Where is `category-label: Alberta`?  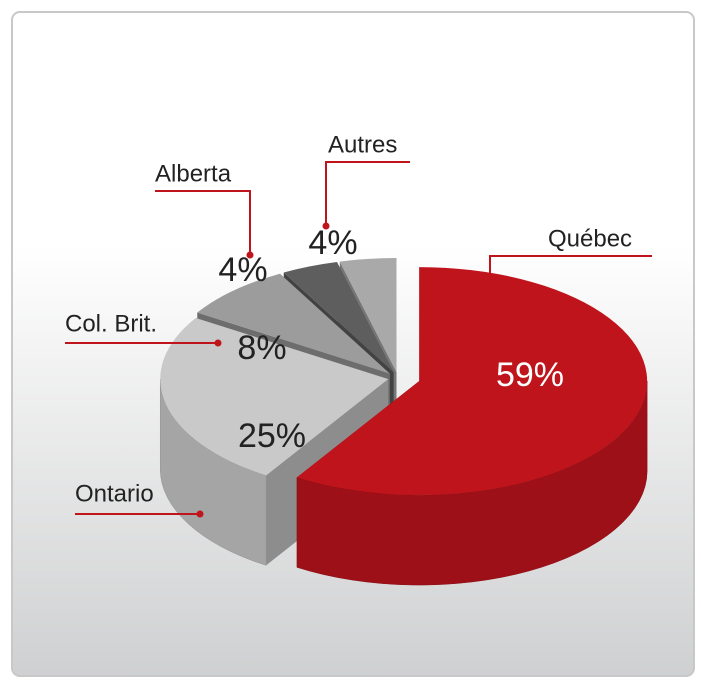 category-label: Alberta is located at coordinates (193, 173).